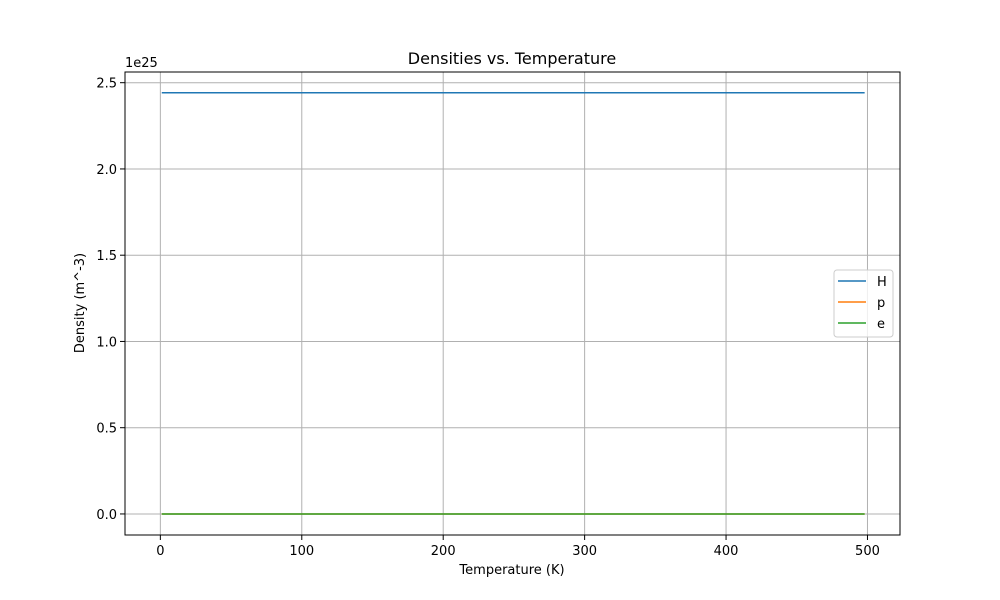 Image resolution: width=1000 pixels, height=600 pixels. What do you see at coordinates (726, 551) in the screenshot?
I see `x-tick-label: 400` at bounding box center [726, 551].